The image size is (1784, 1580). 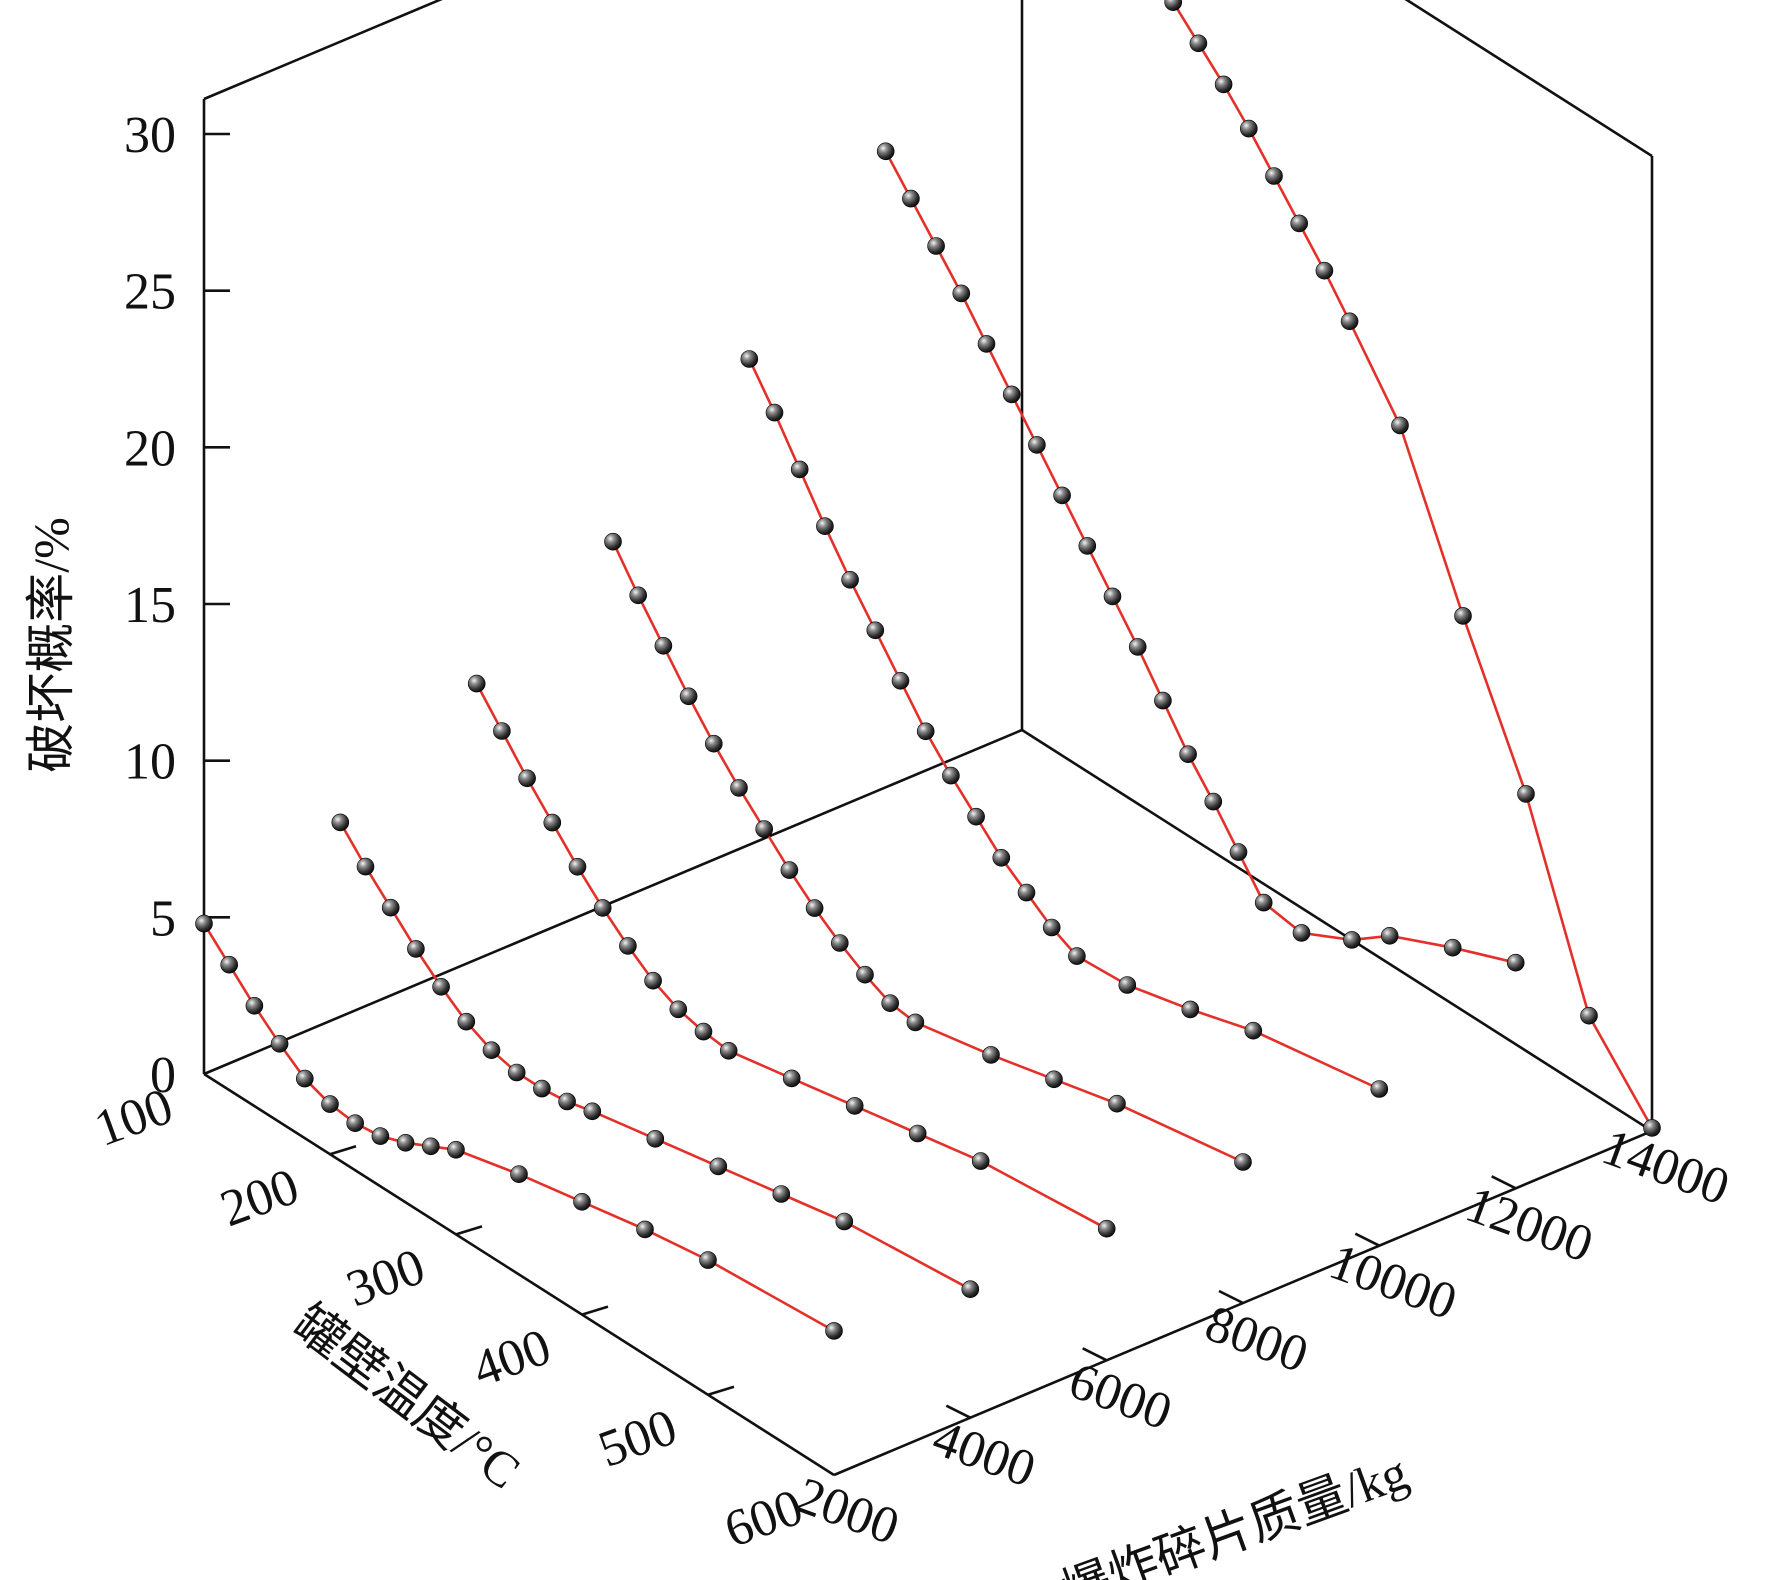 What do you see at coordinates (150, 448) in the screenshot?
I see `z-tick-label: 20` at bounding box center [150, 448].